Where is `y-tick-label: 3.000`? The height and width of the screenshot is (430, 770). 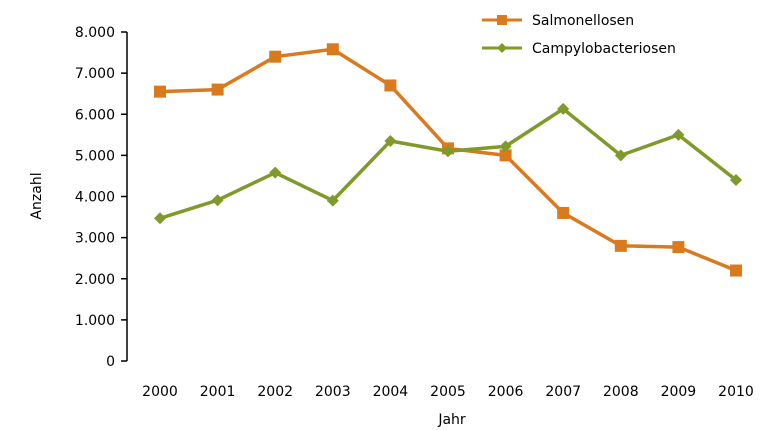 y-tick-label: 3.000 is located at coordinates (95, 239).